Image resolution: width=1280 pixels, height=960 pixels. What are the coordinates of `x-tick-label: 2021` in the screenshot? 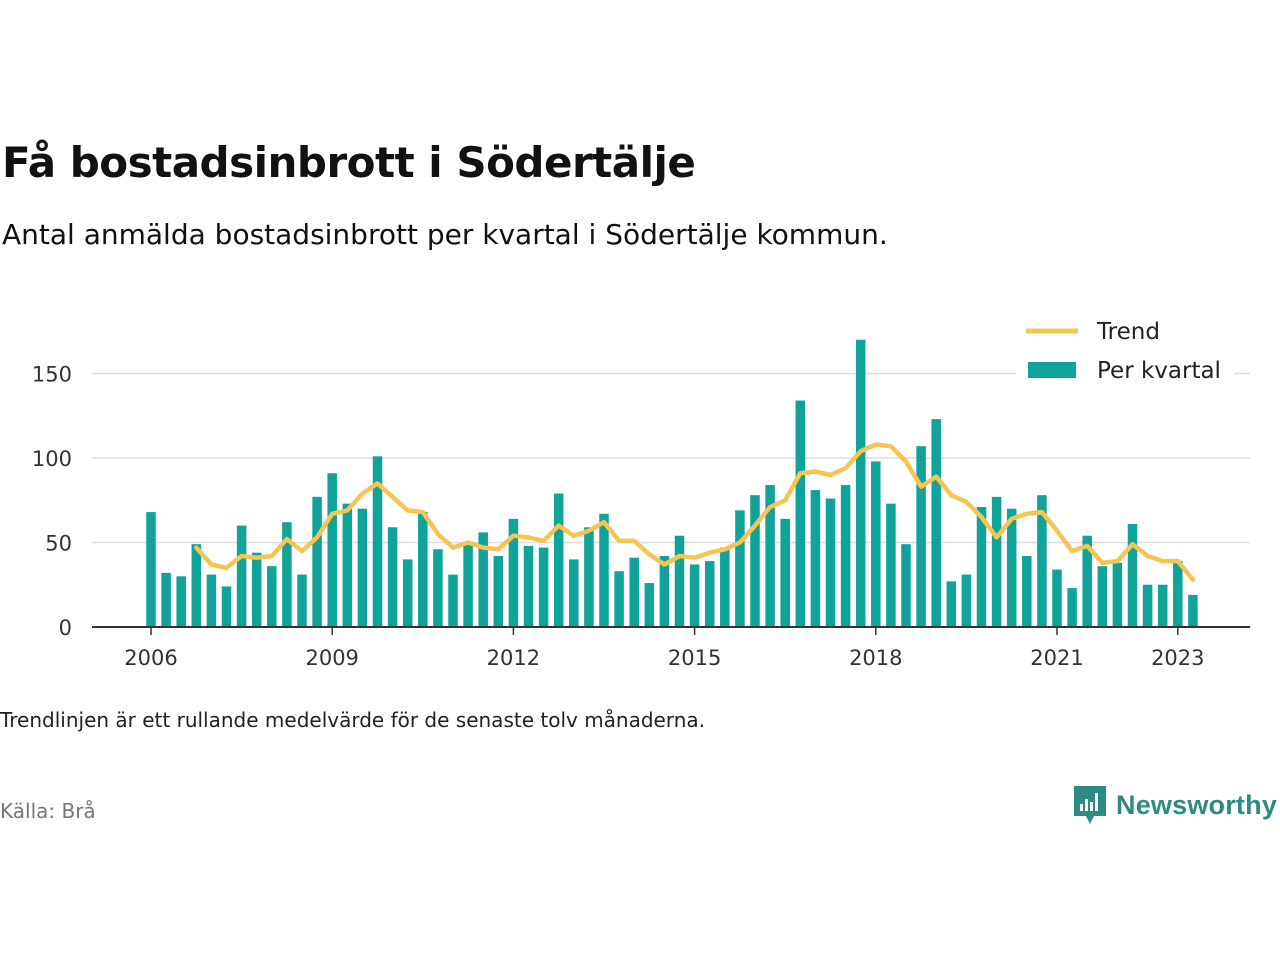 It's located at (1056, 658).